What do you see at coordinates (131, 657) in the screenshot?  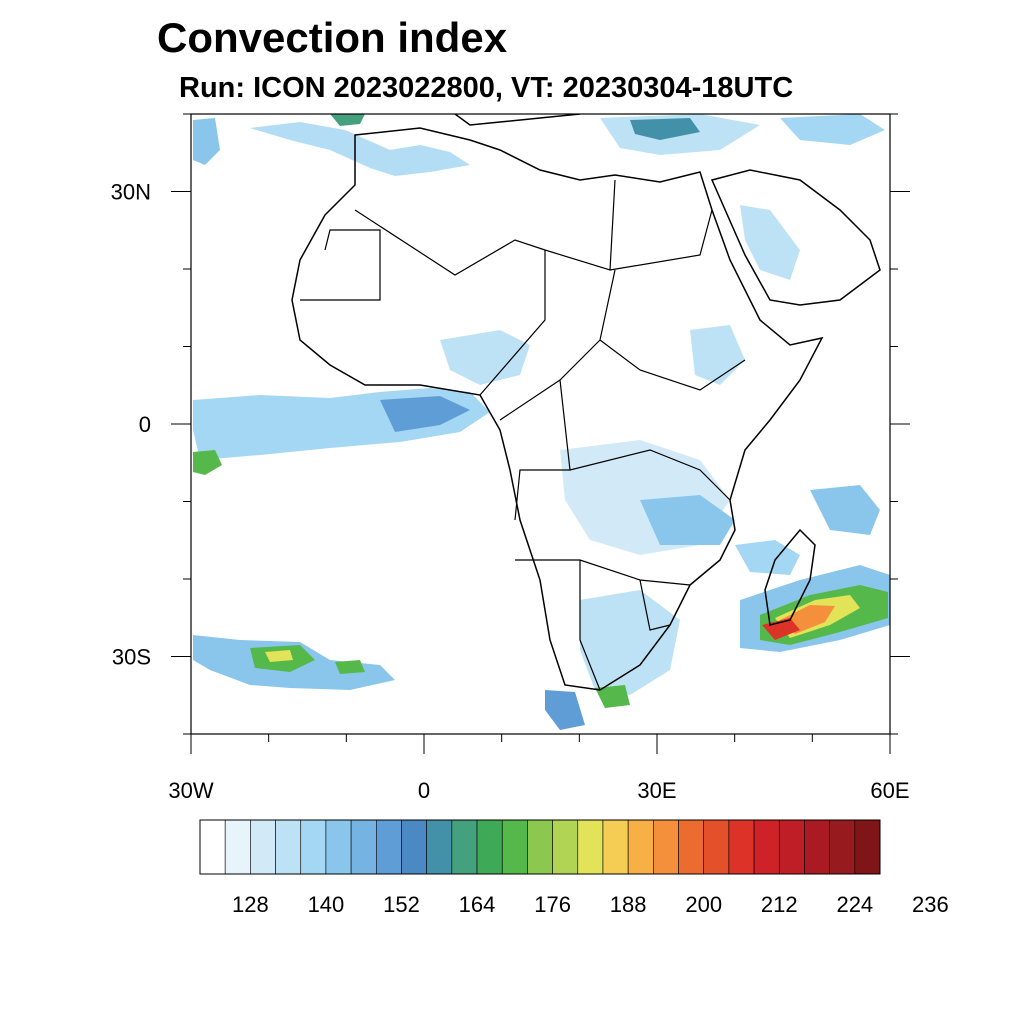 I see `lat-tick-label: 30S` at bounding box center [131, 657].